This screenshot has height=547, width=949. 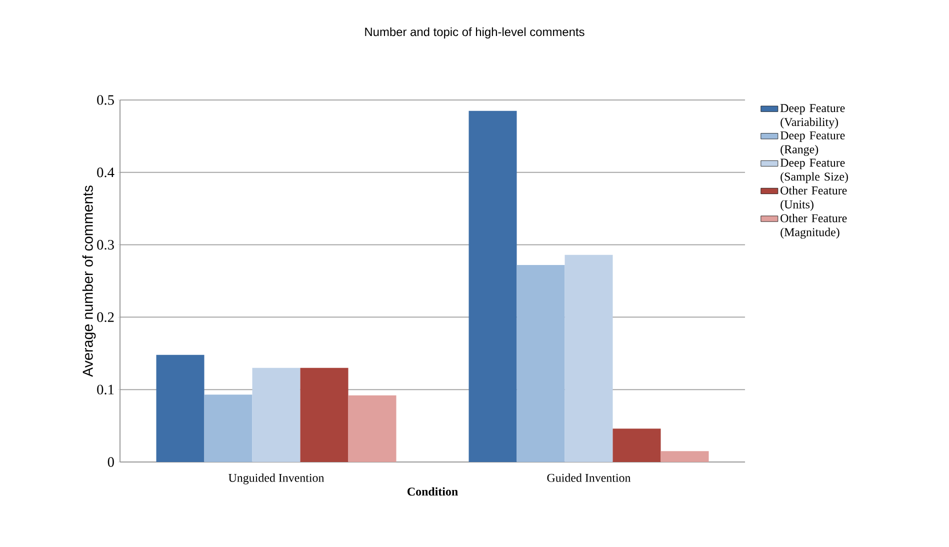 What do you see at coordinates (105, 389) in the screenshot?
I see `y-tick-label: 0.1` at bounding box center [105, 389].